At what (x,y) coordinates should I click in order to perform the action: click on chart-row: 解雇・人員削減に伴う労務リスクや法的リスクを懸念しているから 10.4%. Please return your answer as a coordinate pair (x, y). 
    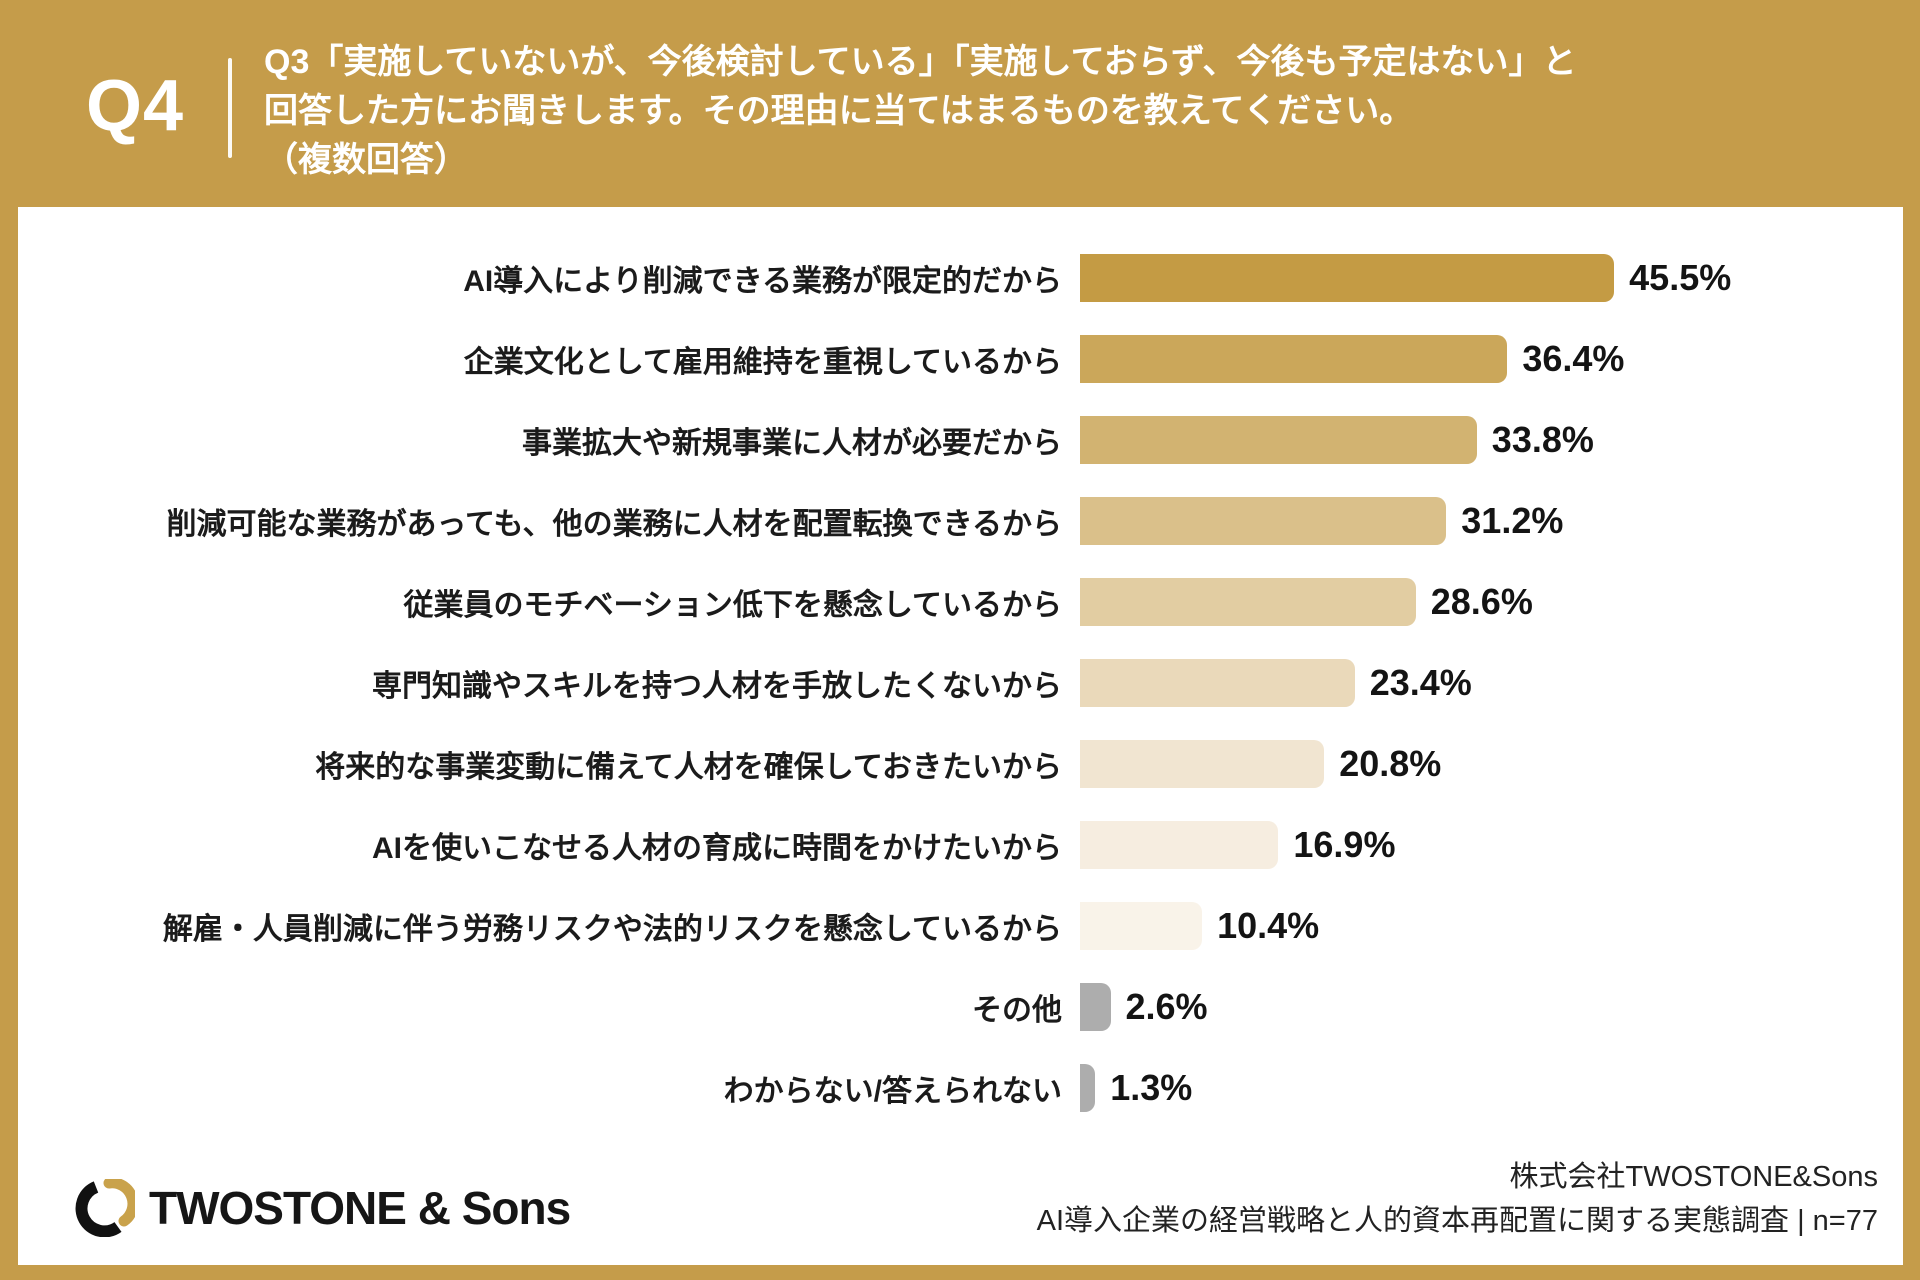
    Looking at the image, I should click on (960, 925).